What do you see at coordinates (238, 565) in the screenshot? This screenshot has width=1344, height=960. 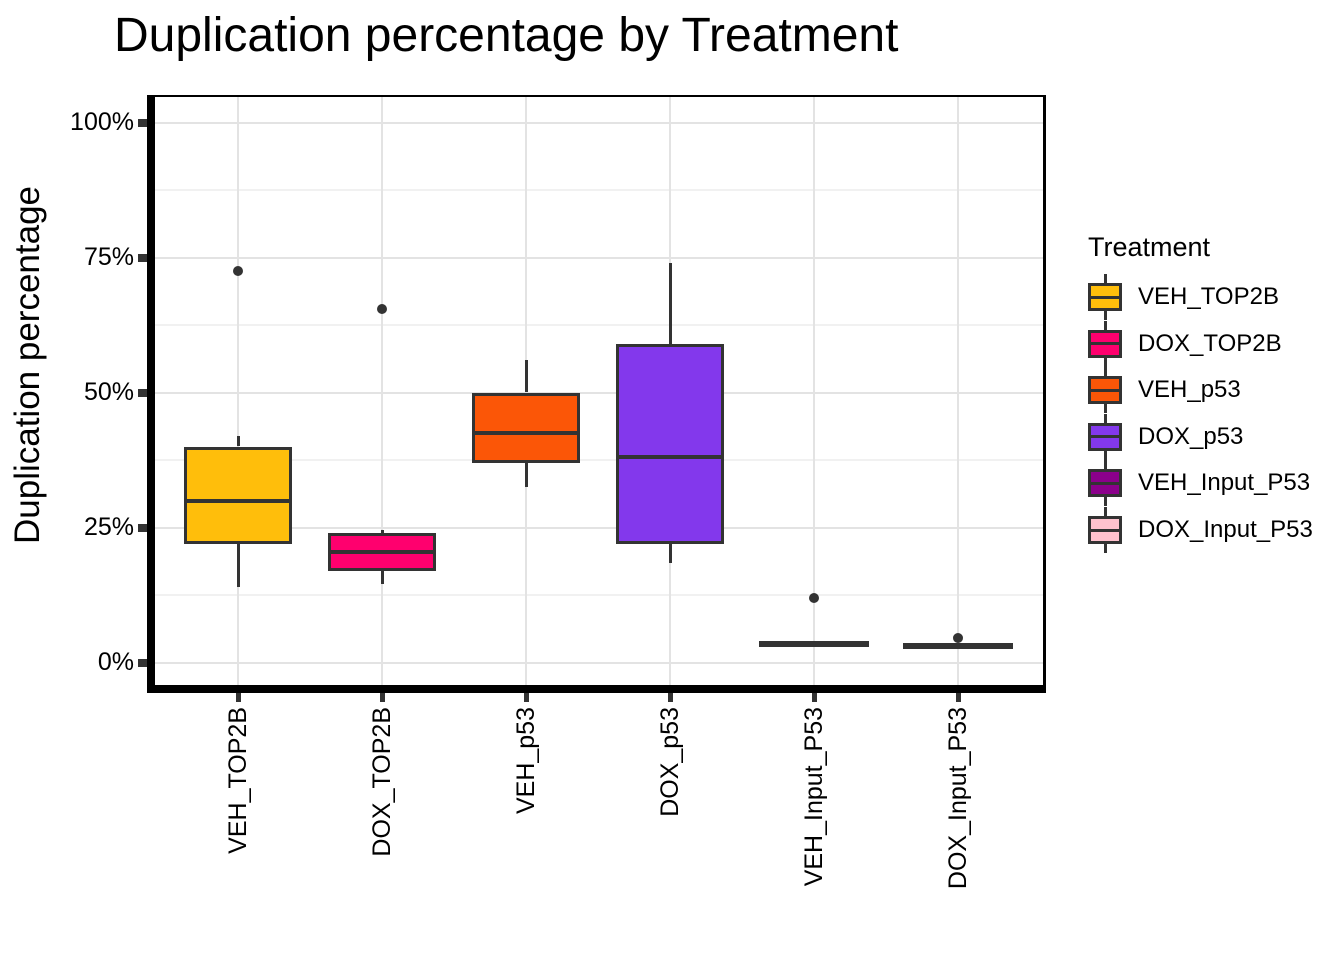 I see `lower-whisker-VEH_TOP2B` at bounding box center [238, 565].